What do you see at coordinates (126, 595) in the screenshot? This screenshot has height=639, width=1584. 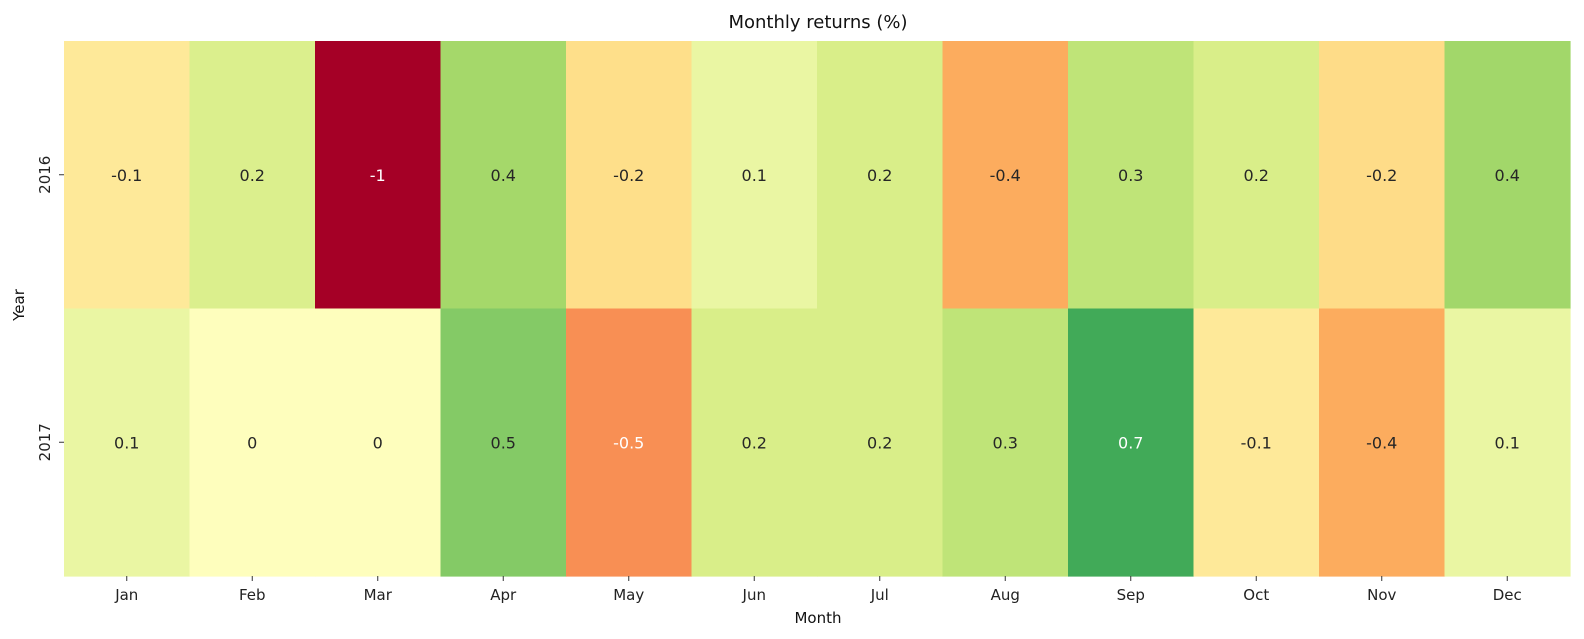 I see `x-tick-label: Jan` at bounding box center [126, 595].